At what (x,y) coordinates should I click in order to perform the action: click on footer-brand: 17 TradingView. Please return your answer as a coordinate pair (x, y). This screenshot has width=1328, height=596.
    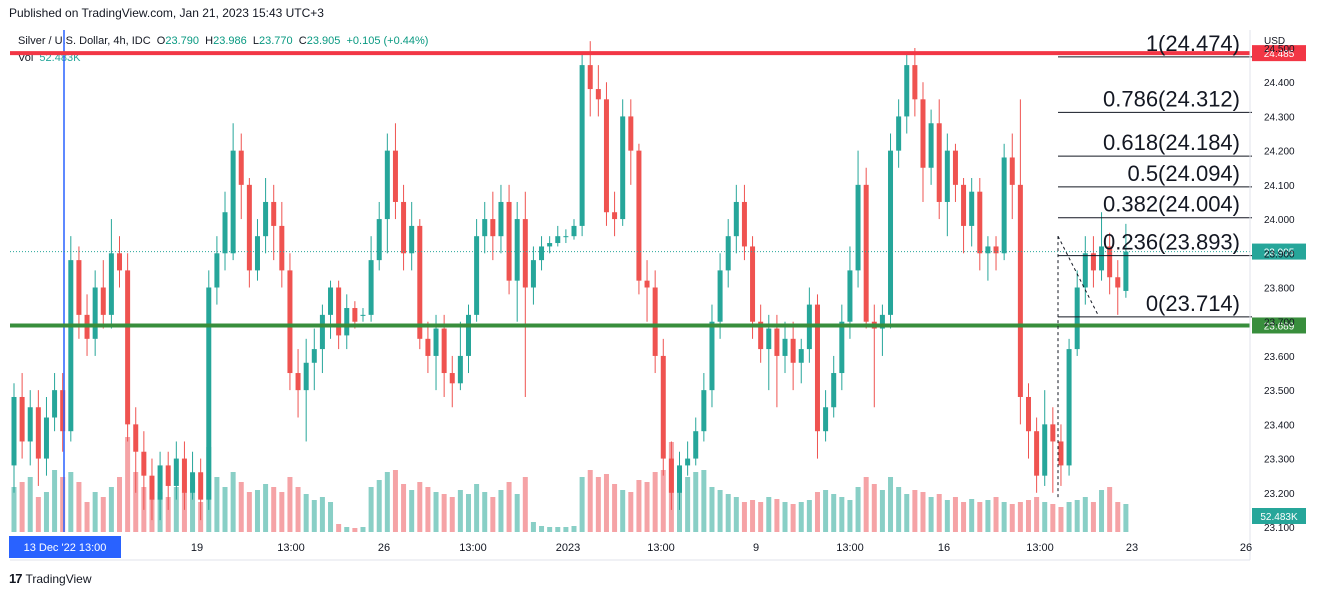
    Looking at the image, I should click on (50, 578).